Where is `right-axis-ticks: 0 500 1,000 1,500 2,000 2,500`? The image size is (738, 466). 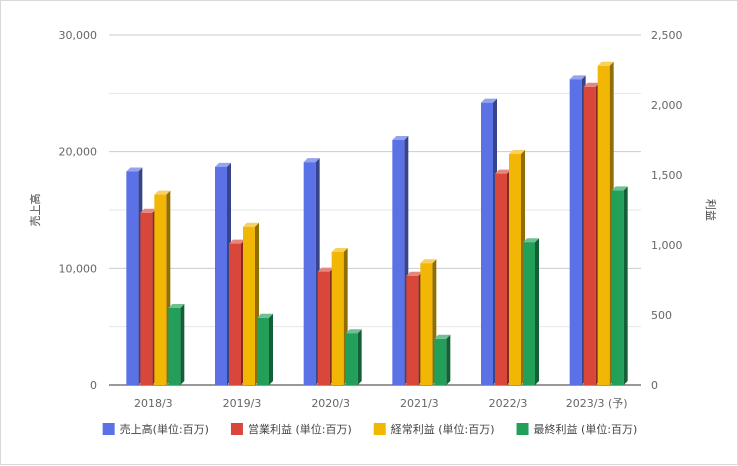
right-axis-ticks: 0 500 1,000 1,500 2,000 2,500 is located at coordinates (667, 210).